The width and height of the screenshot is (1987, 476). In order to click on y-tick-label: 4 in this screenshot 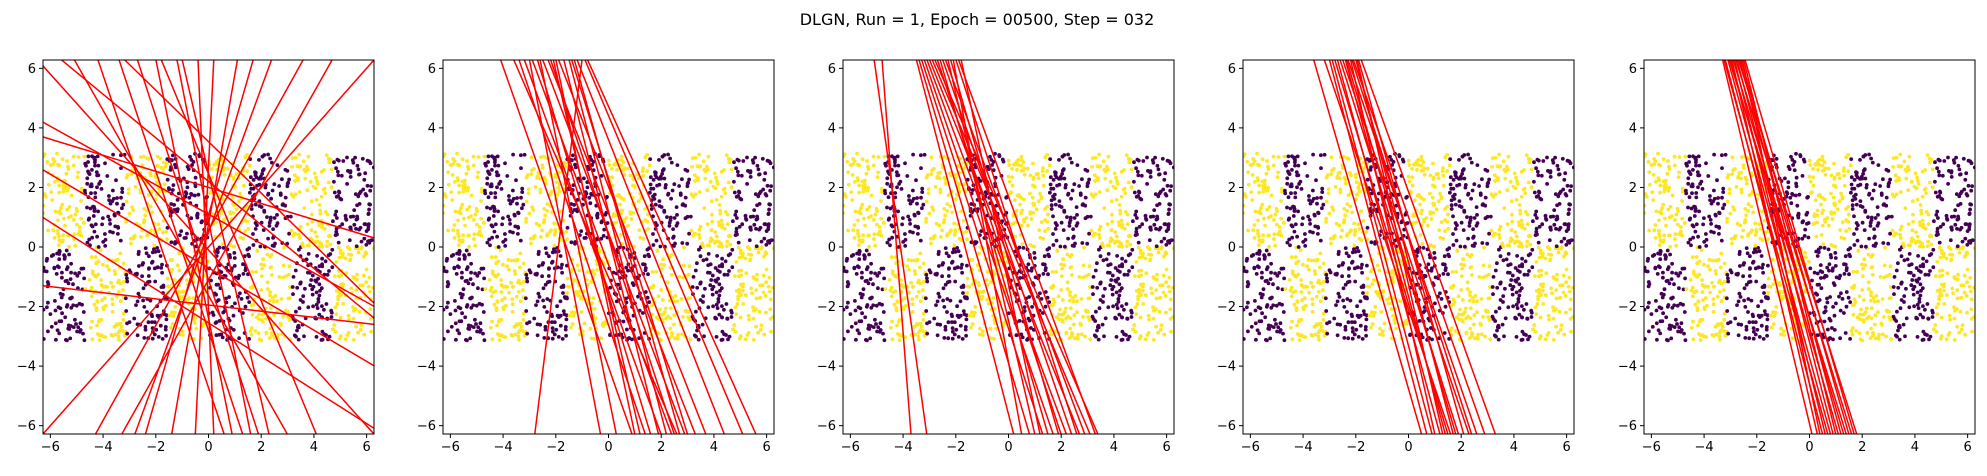, I will do `click(832, 128)`.